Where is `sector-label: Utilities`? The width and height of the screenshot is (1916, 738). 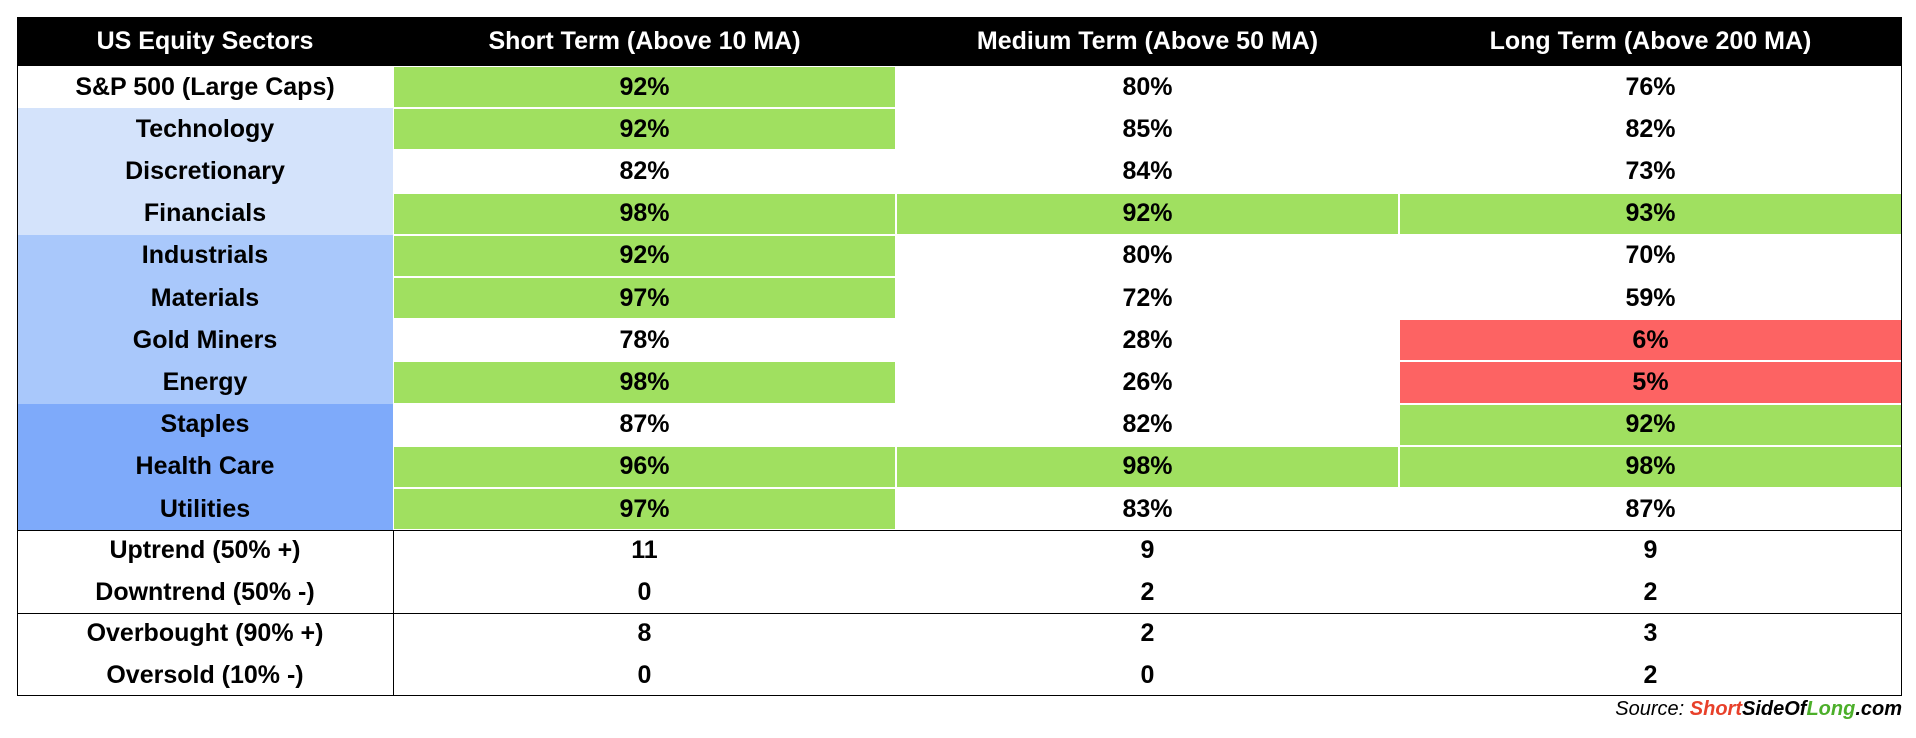
sector-label: Utilities is located at coordinates (205, 509).